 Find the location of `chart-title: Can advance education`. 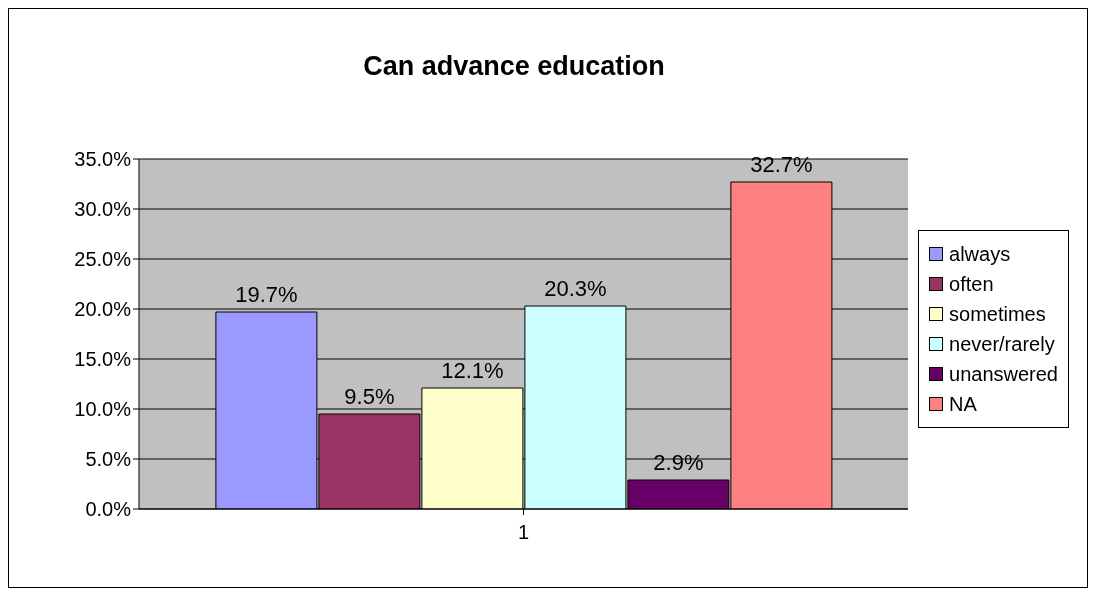

chart-title: Can advance education is located at coordinates (514, 65).